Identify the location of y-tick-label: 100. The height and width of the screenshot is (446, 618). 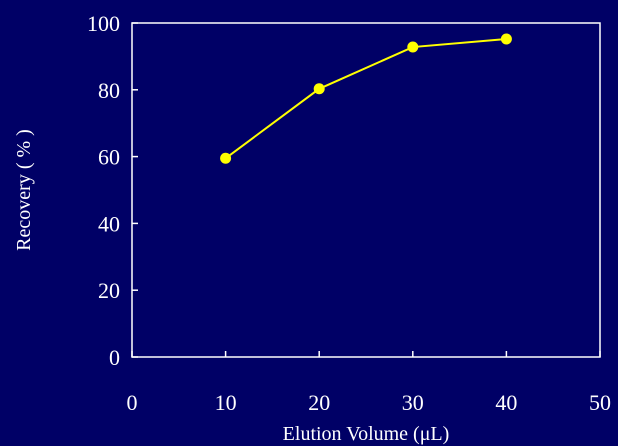
(103, 23).